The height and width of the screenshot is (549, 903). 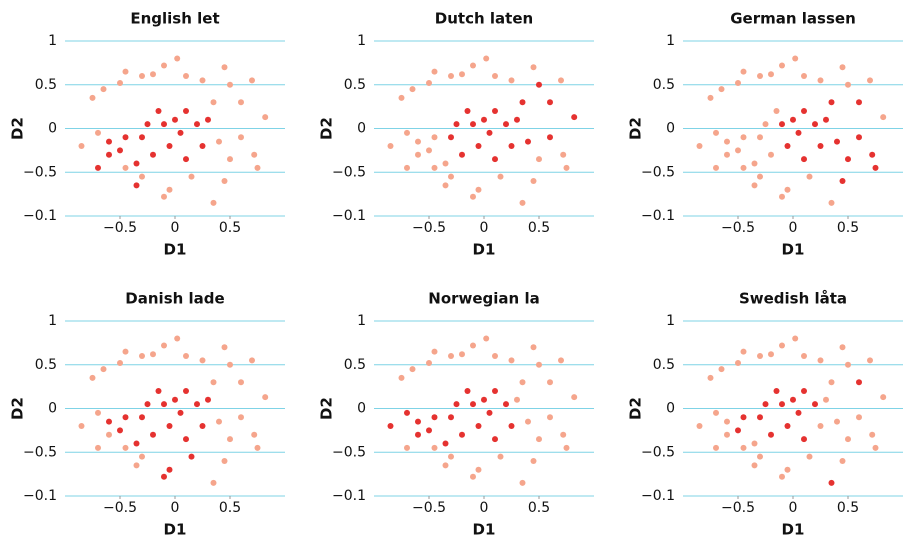 I want to click on y-tick-label: 0, so click(x=361, y=129).